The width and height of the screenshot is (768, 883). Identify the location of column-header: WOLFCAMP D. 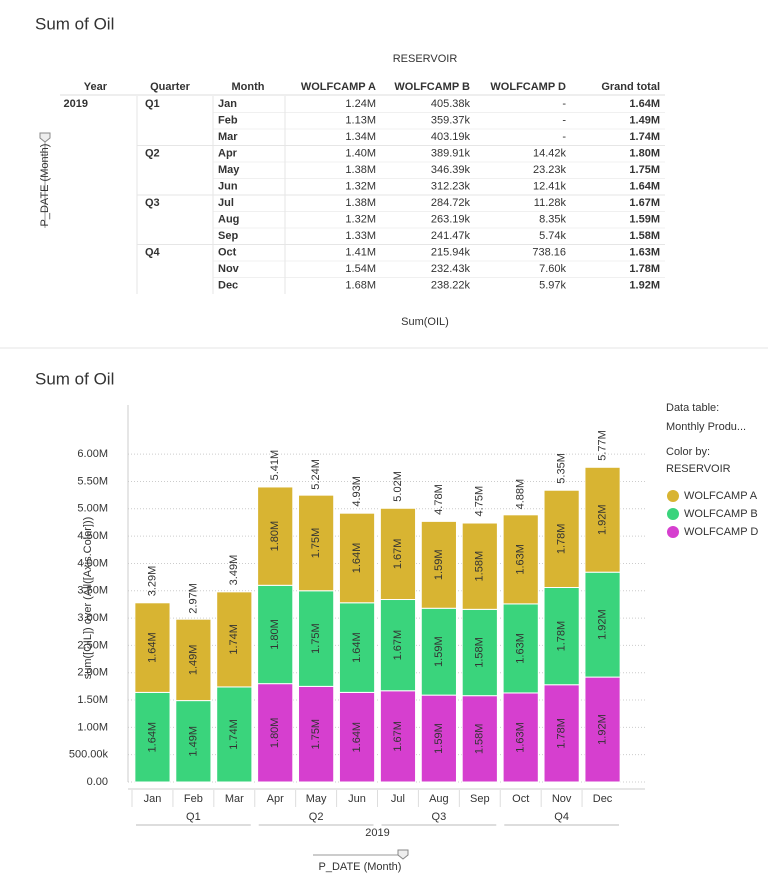
(528, 87).